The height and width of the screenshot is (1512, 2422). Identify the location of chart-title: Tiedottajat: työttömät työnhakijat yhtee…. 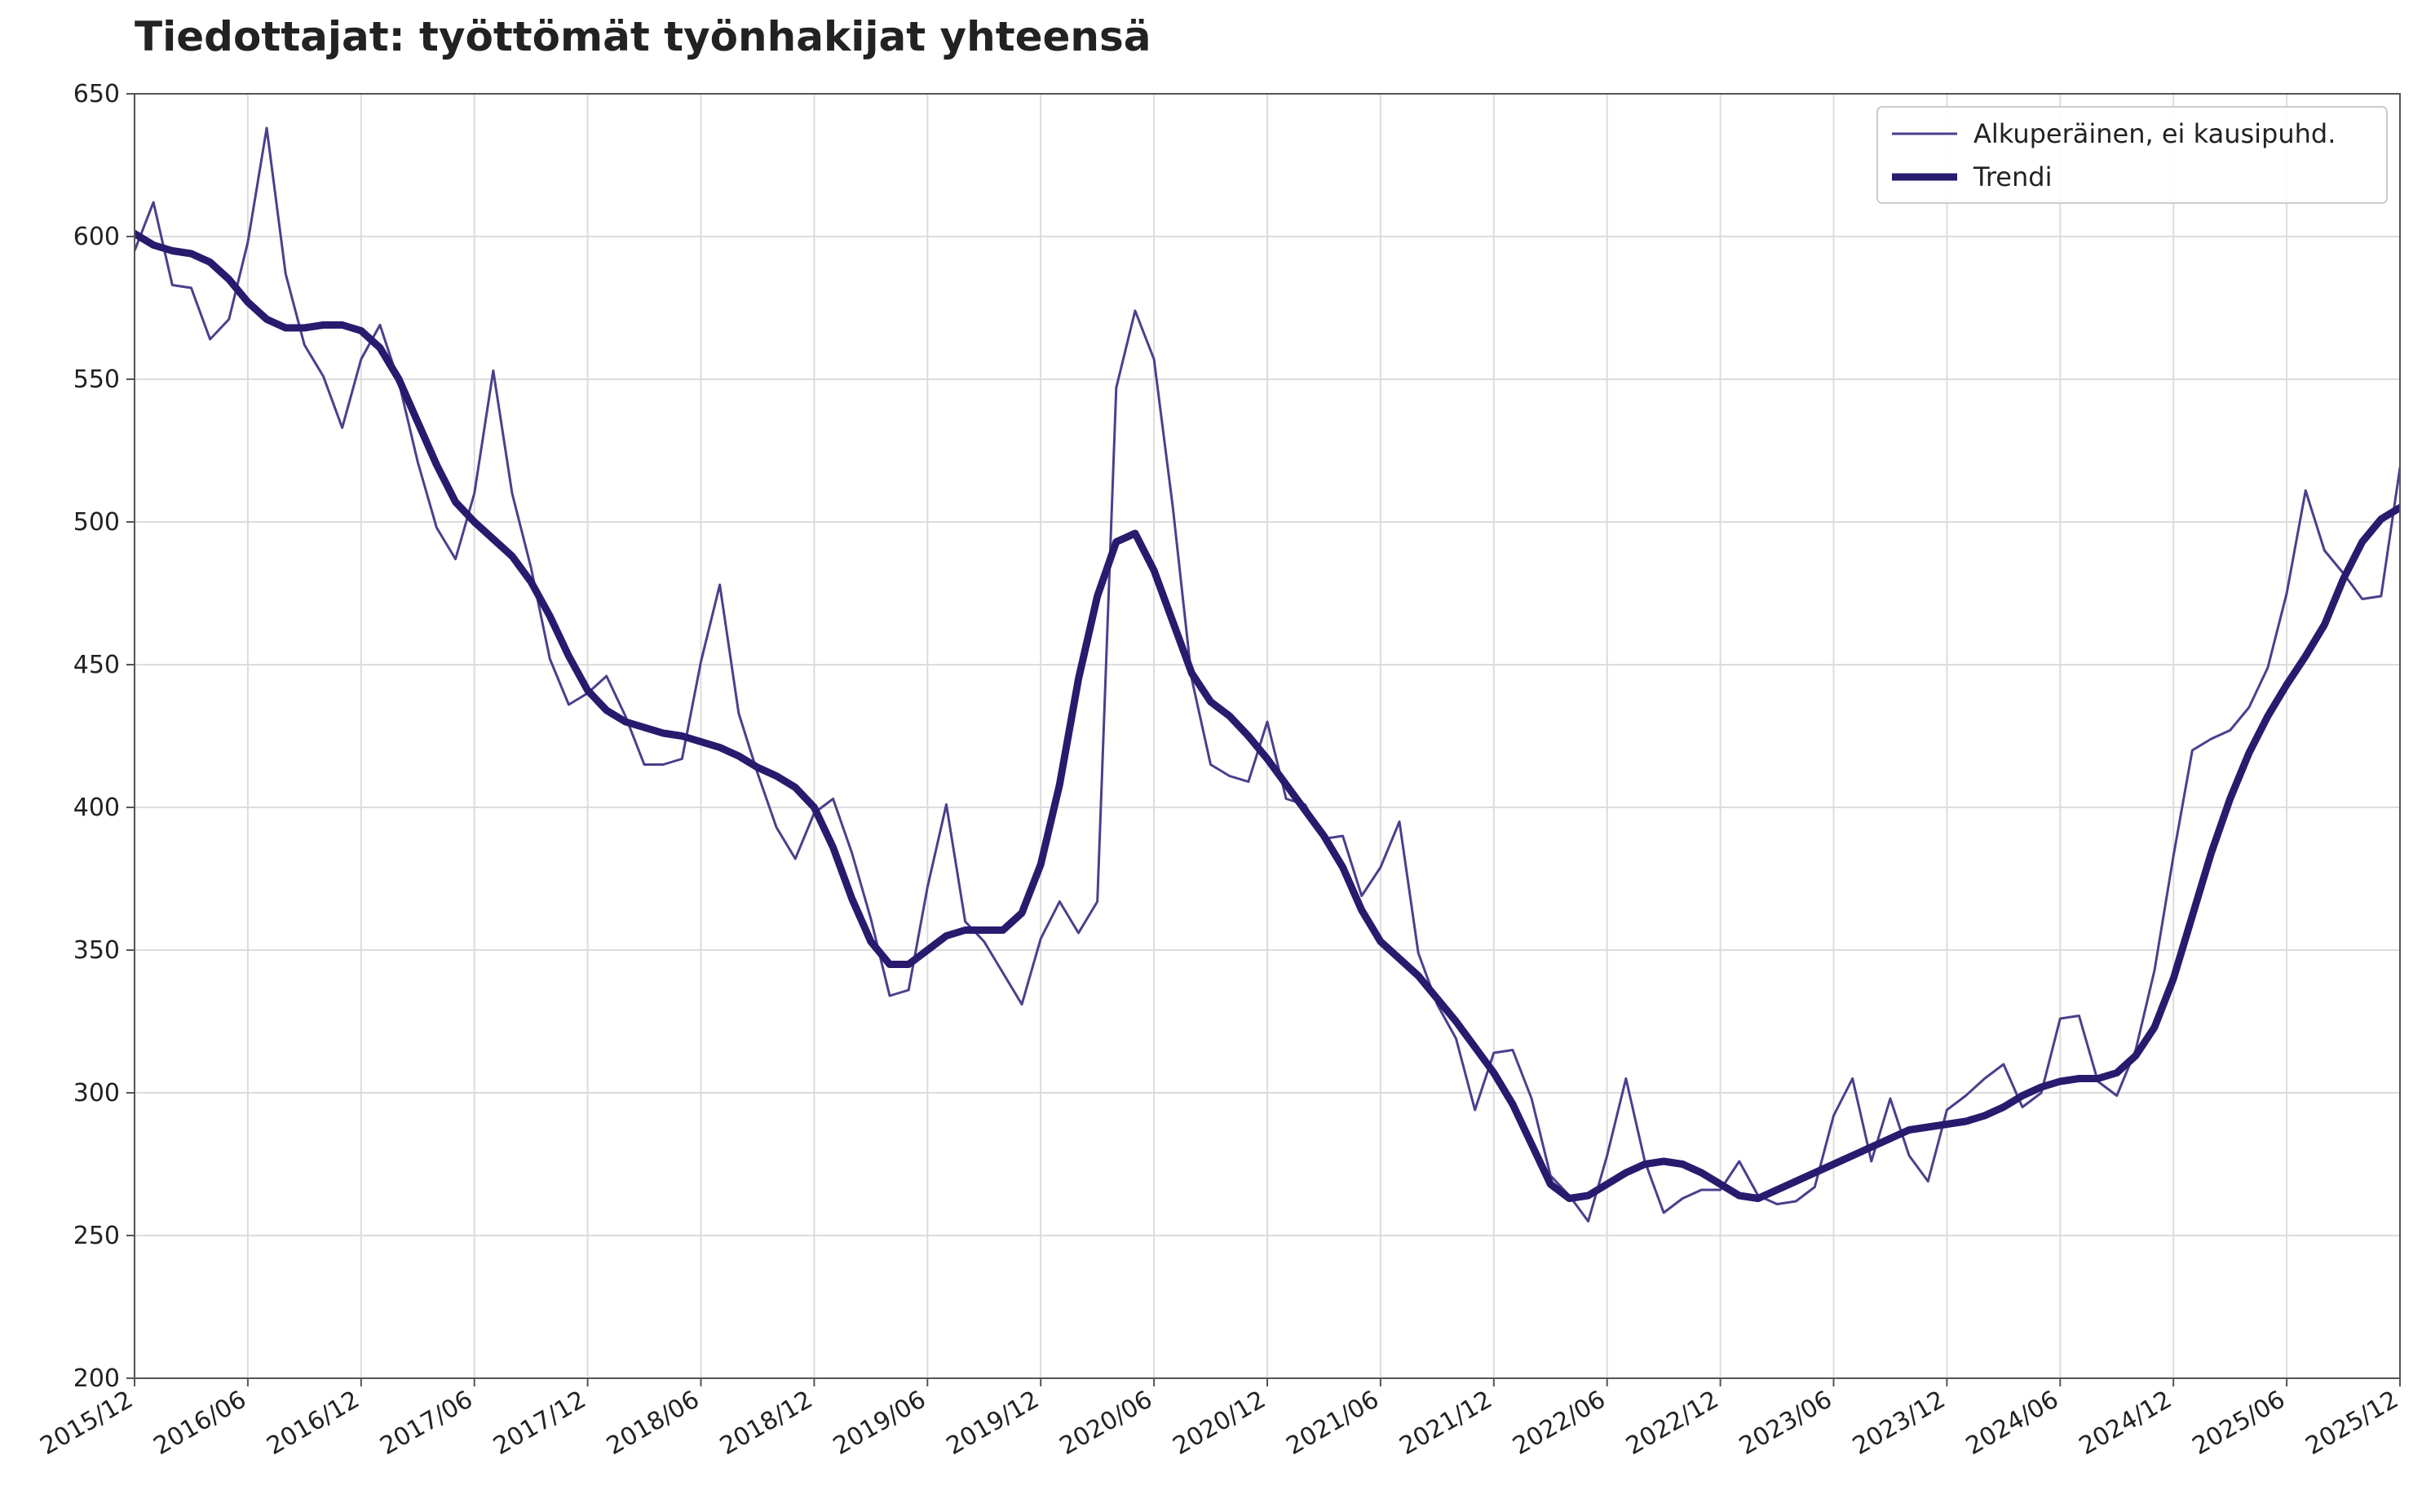
(643, 36).